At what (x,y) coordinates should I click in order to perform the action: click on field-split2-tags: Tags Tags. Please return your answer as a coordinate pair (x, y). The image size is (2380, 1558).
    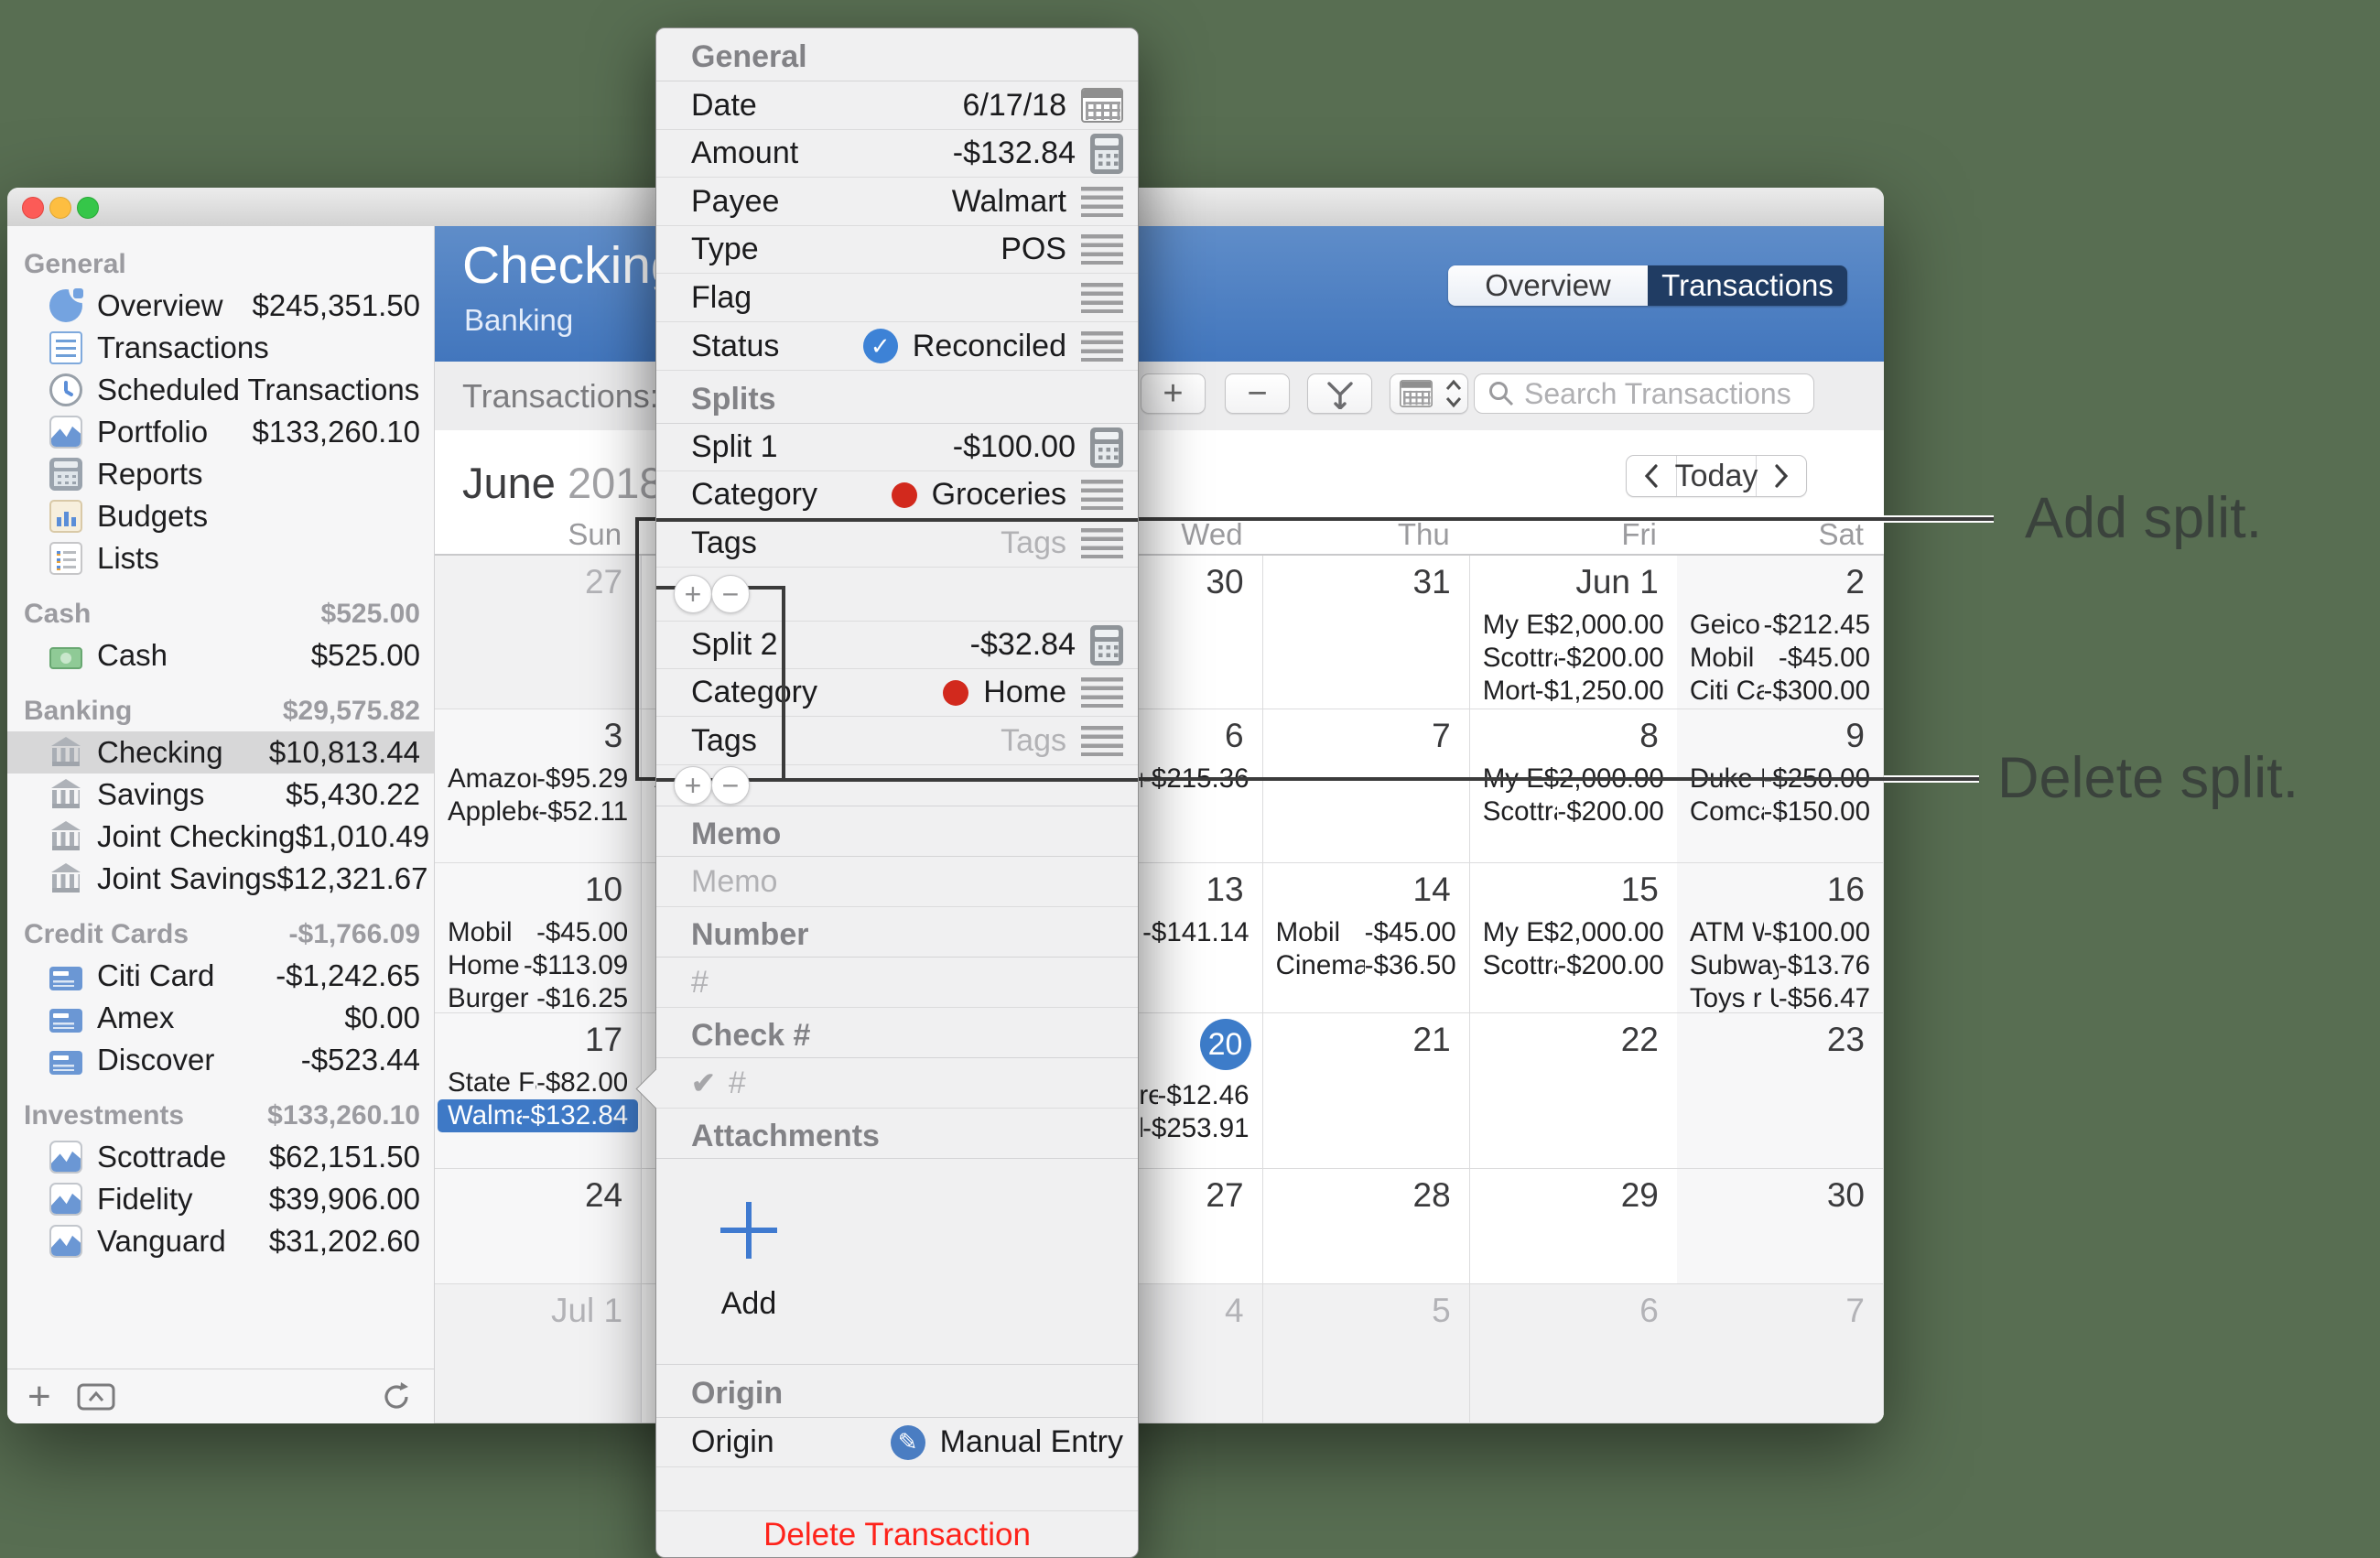
    Looking at the image, I should click on (897, 741).